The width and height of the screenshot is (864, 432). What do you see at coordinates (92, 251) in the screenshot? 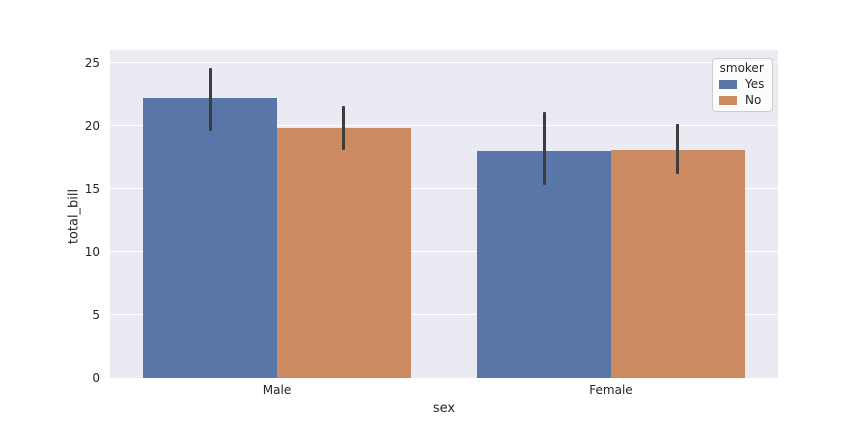
I see `ytick-label: 10` at bounding box center [92, 251].